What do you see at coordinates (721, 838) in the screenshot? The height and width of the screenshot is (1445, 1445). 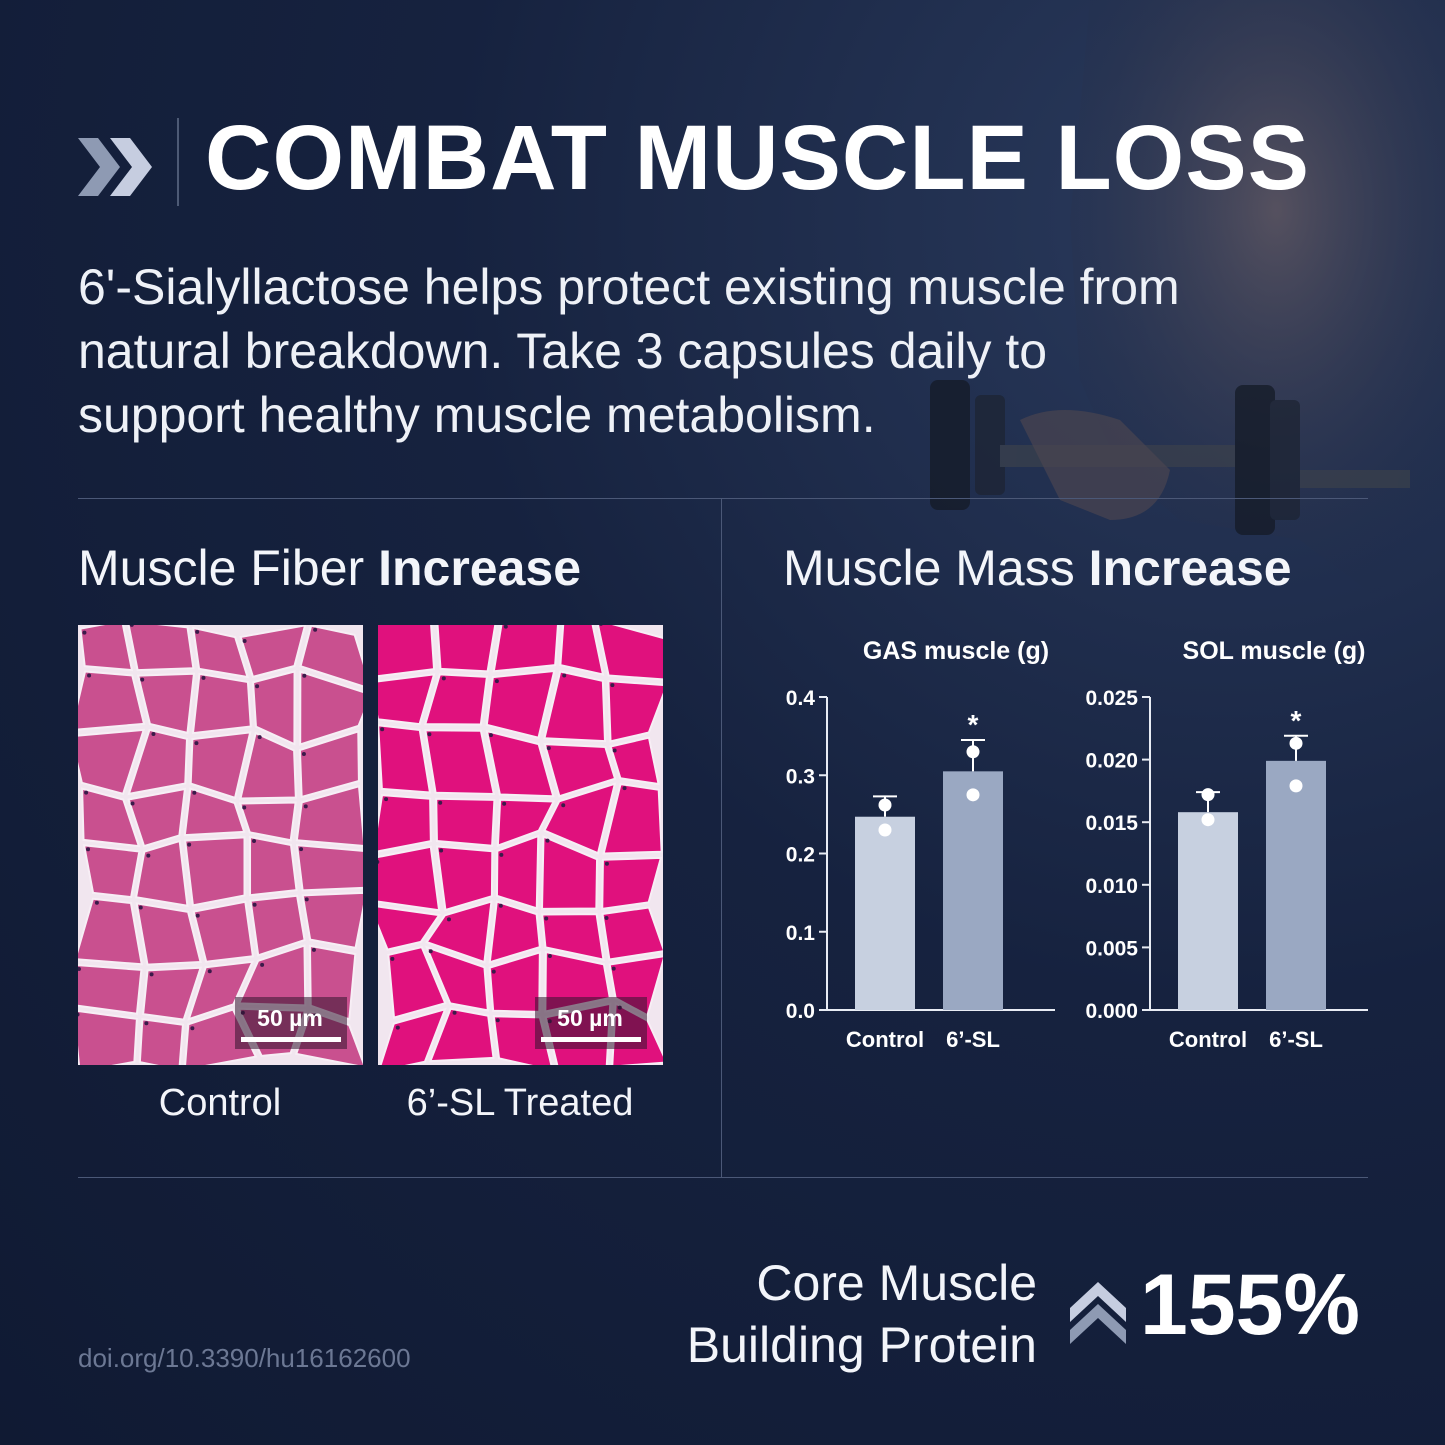 I see `center-divider` at bounding box center [721, 838].